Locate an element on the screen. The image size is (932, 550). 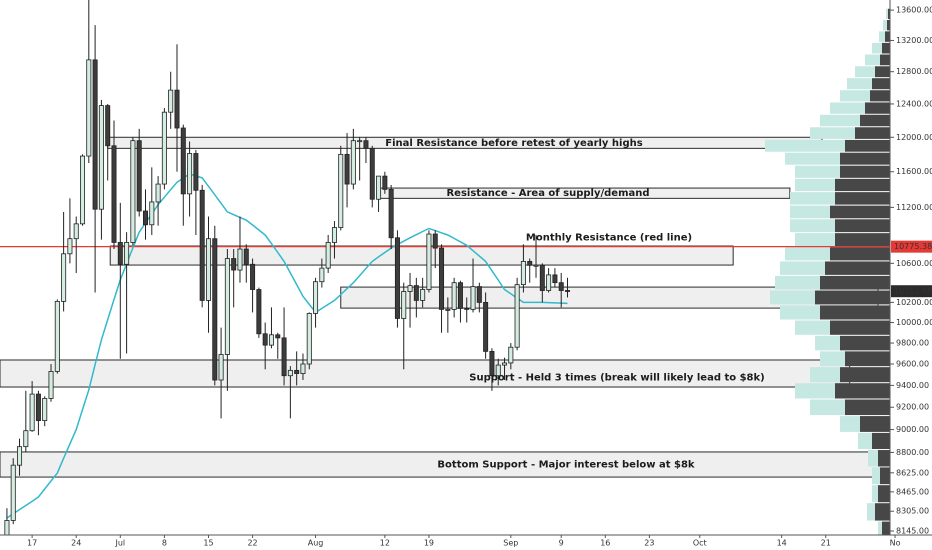
x-tick-label: 12 is located at coordinates (385, 543).